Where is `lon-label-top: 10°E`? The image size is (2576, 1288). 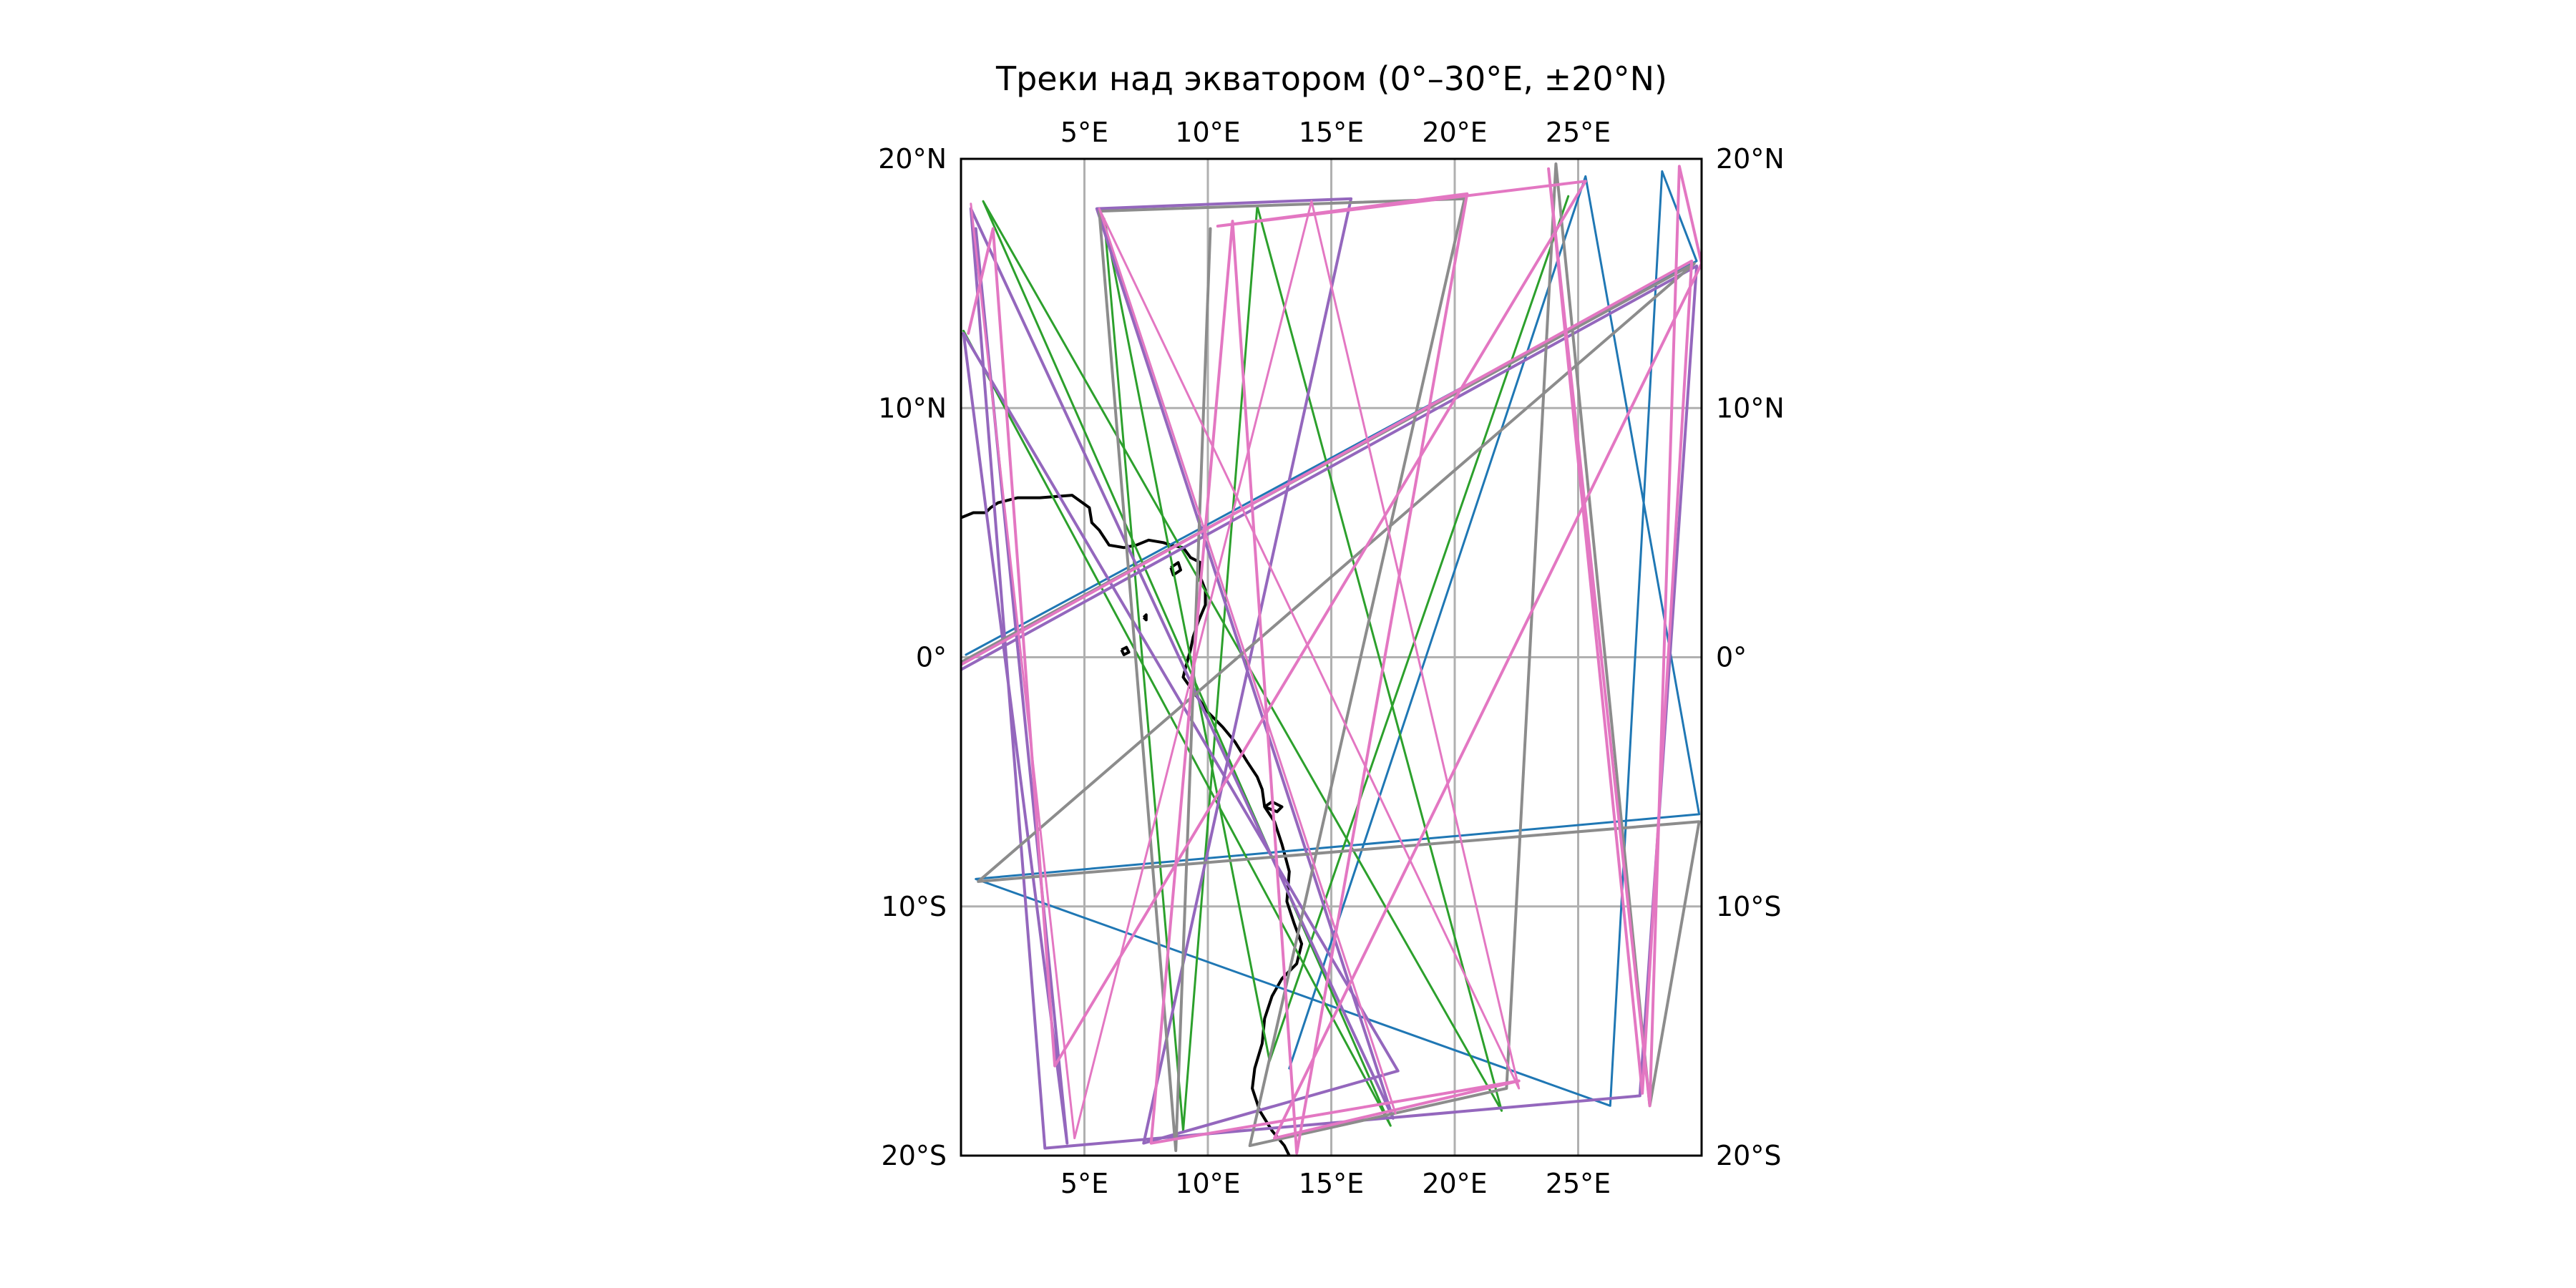 lon-label-top: 10°E is located at coordinates (1207, 132).